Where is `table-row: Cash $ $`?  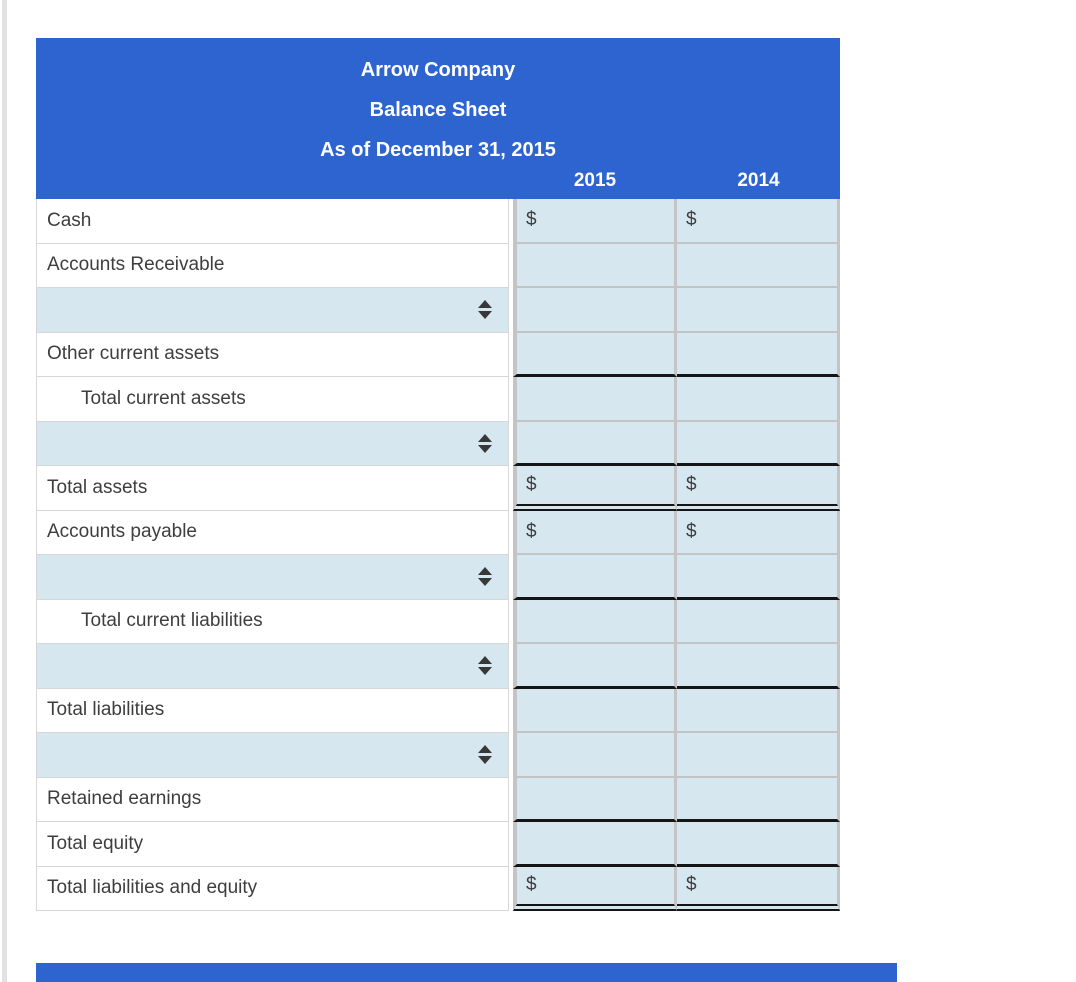
table-row: Cash $ $ is located at coordinates (438, 221).